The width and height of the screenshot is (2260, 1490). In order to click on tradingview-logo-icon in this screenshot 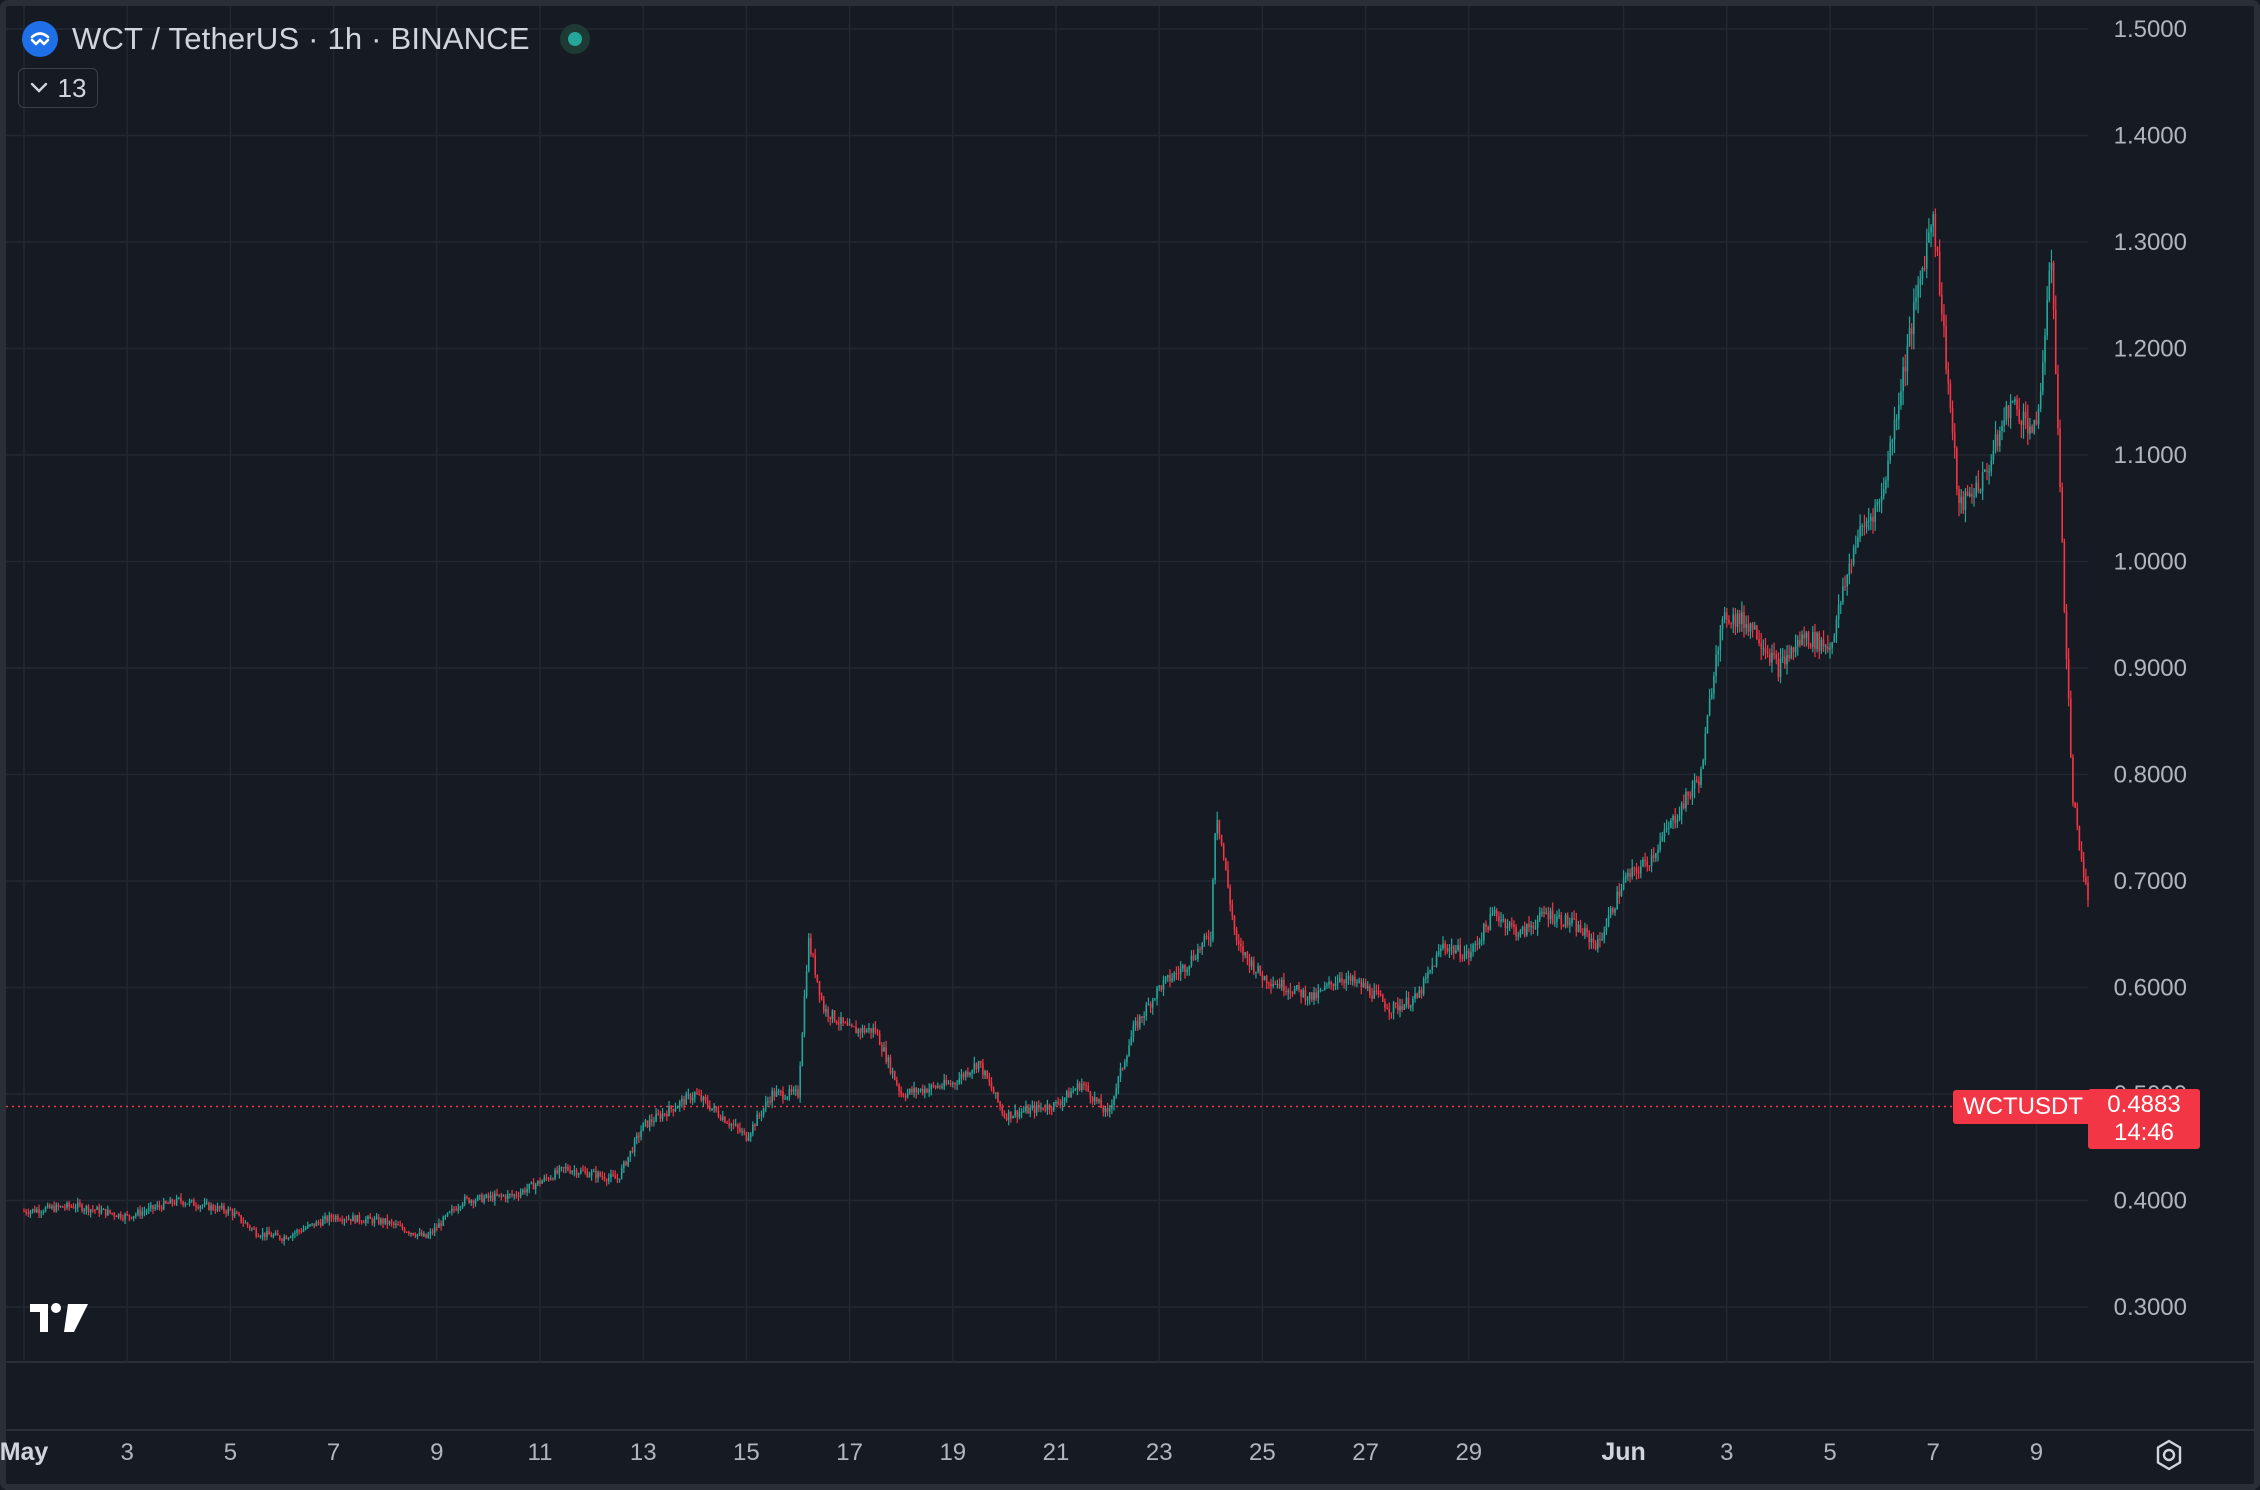, I will do `click(60, 1318)`.